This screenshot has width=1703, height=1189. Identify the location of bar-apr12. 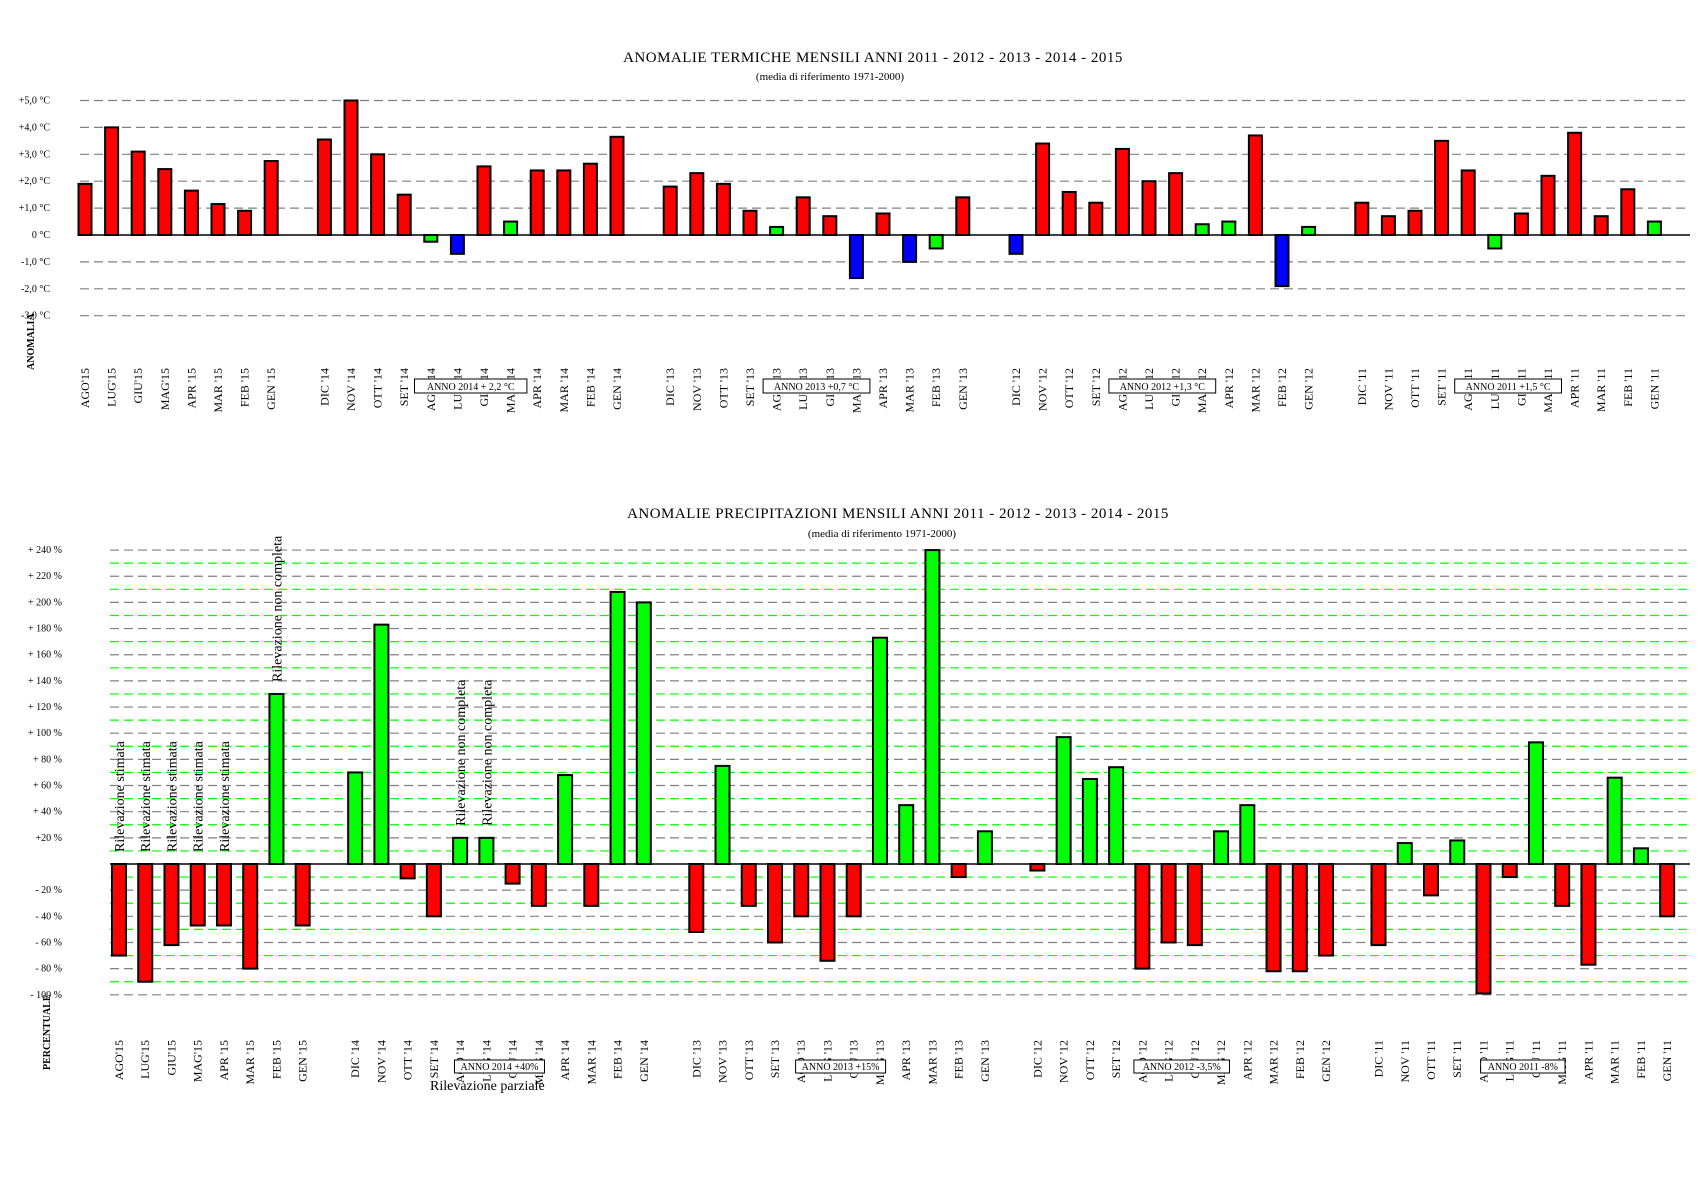
(1247, 835).